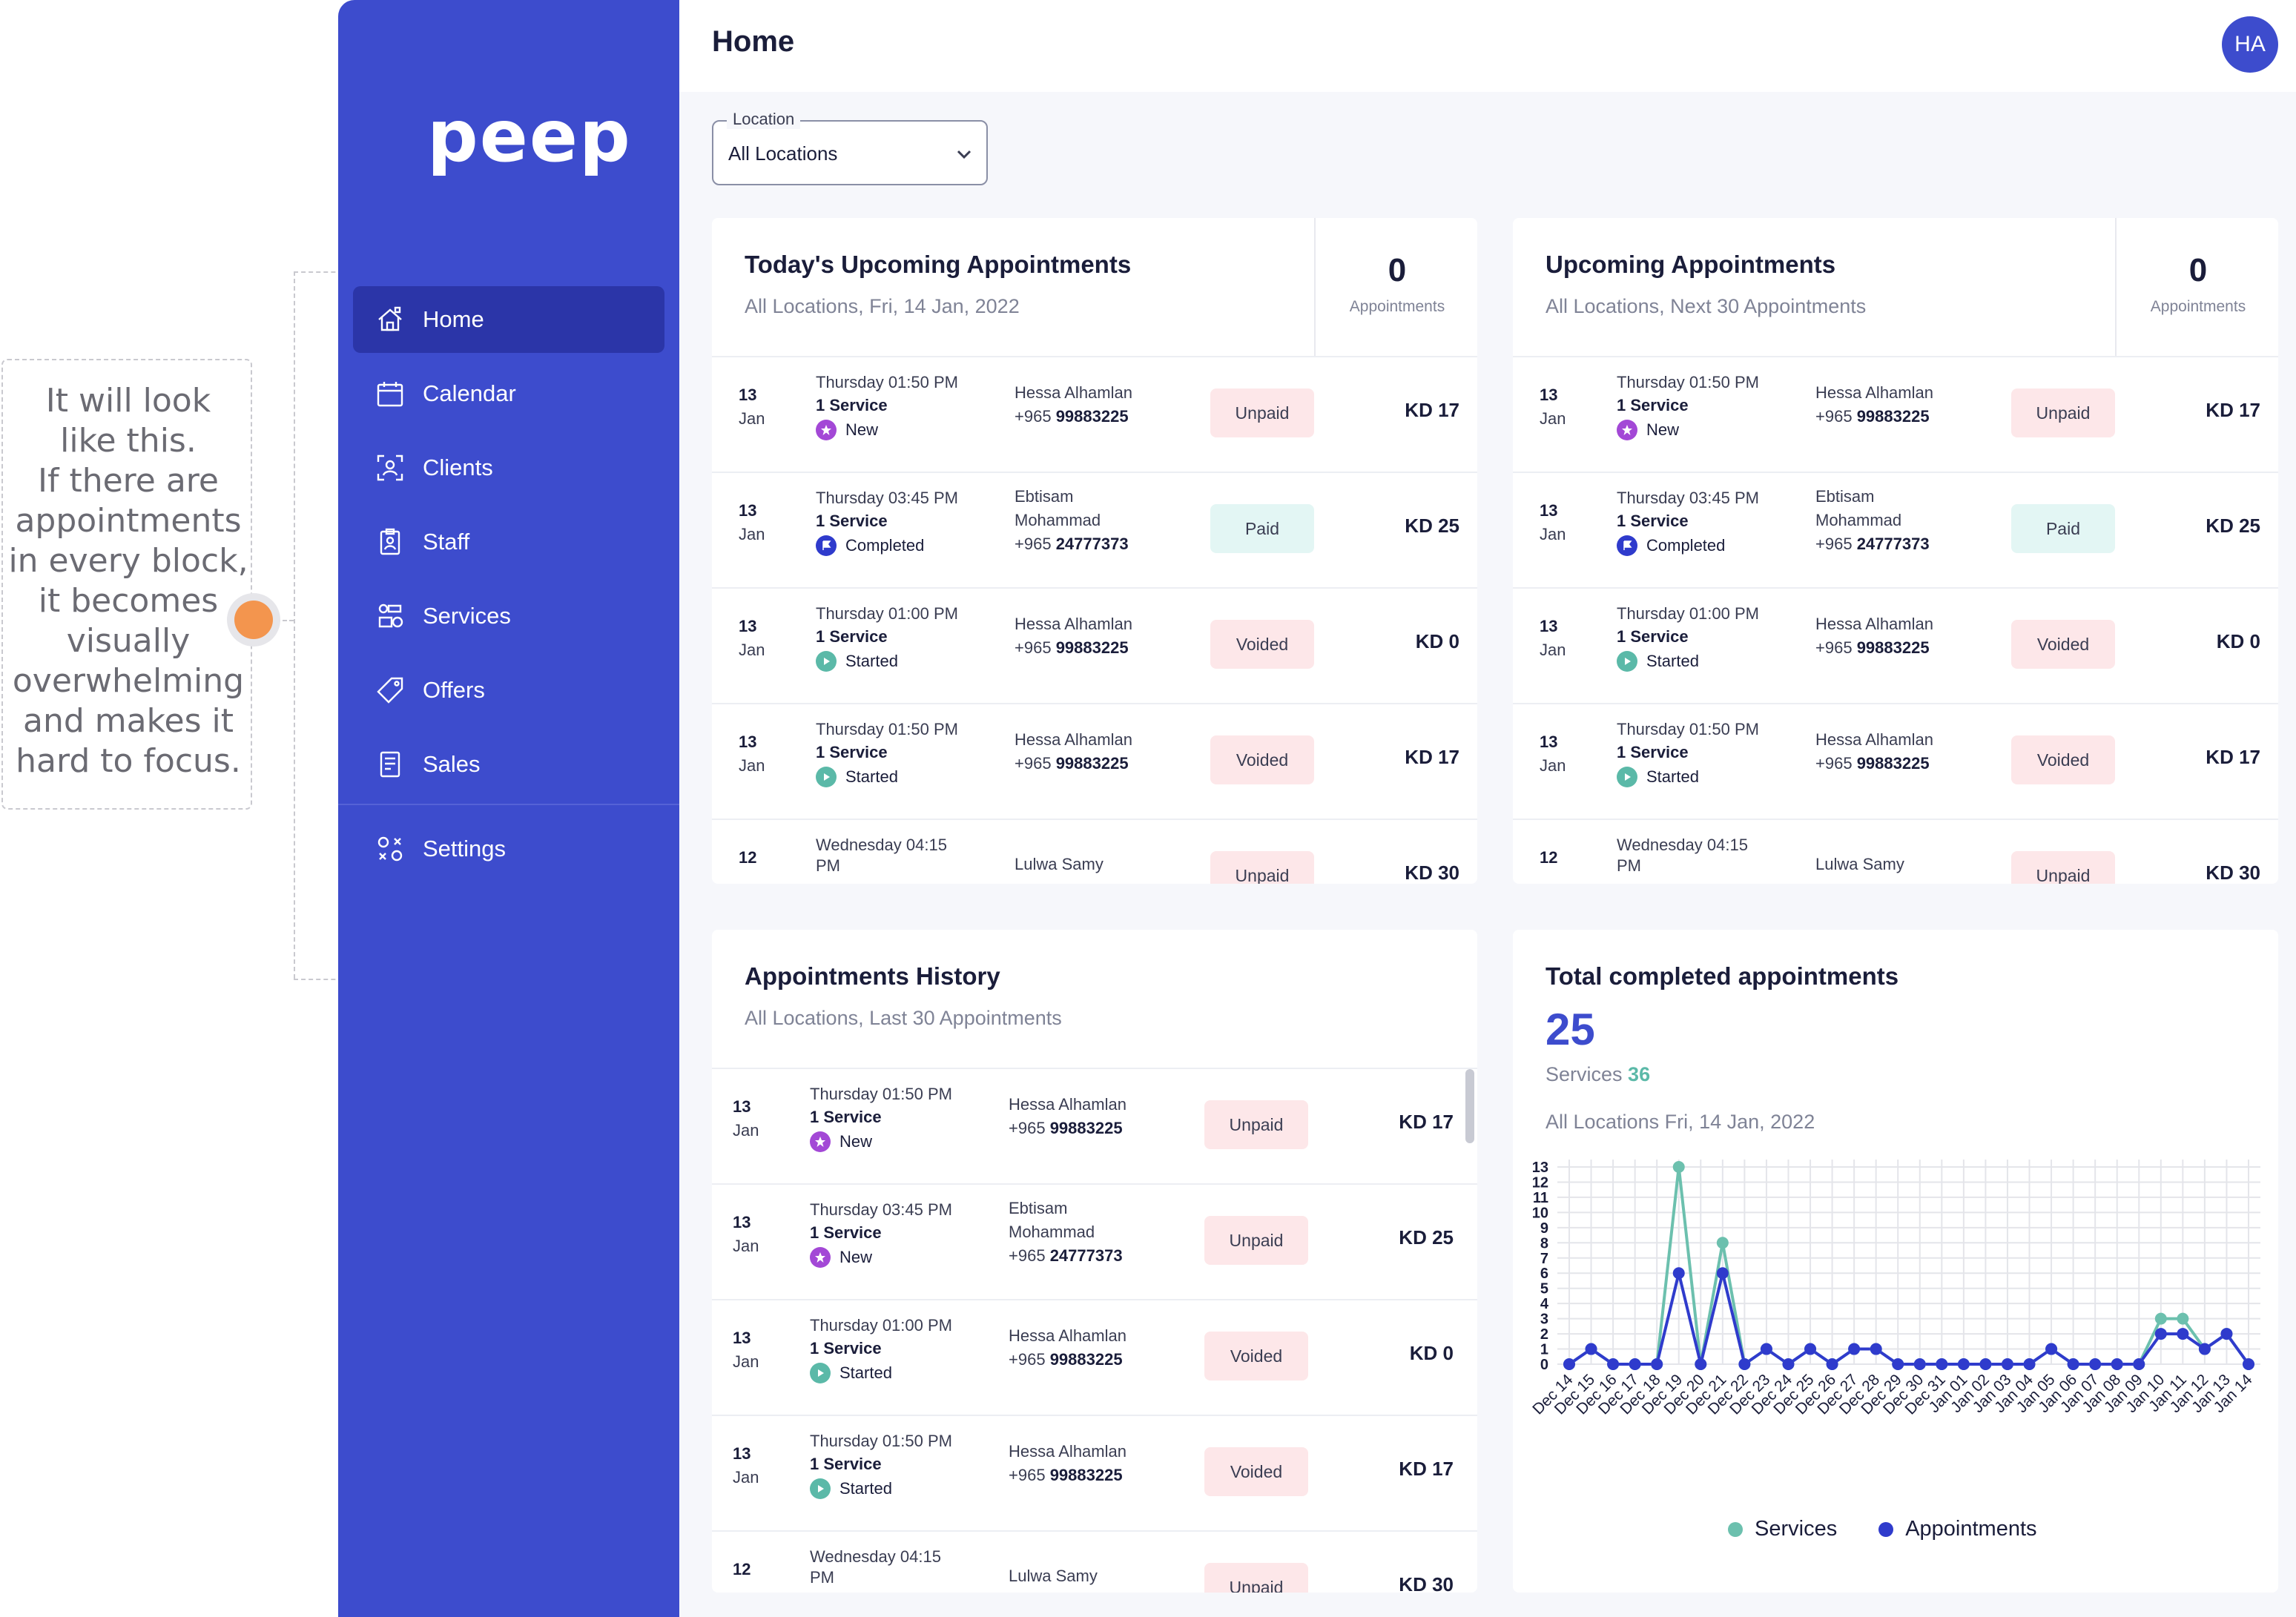 The image size is (2296, 1617). I want to click on appointment-status: Started, so click(1658, 777).